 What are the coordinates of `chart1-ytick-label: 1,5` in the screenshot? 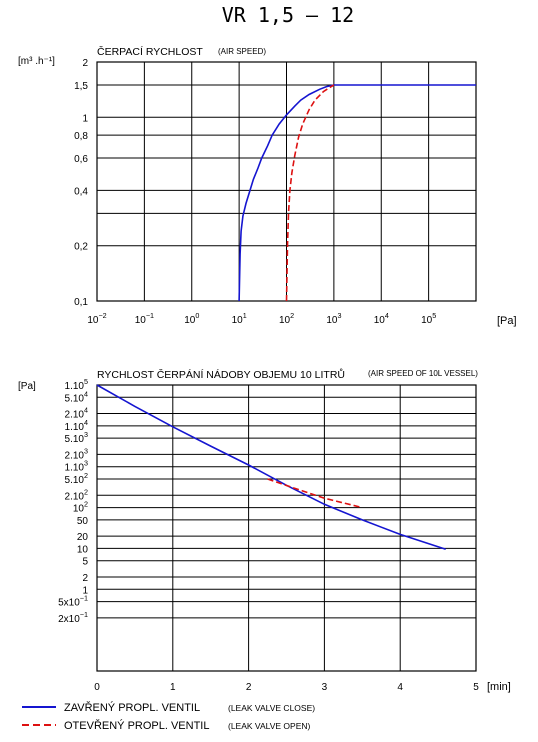 It's located at (81, 86).